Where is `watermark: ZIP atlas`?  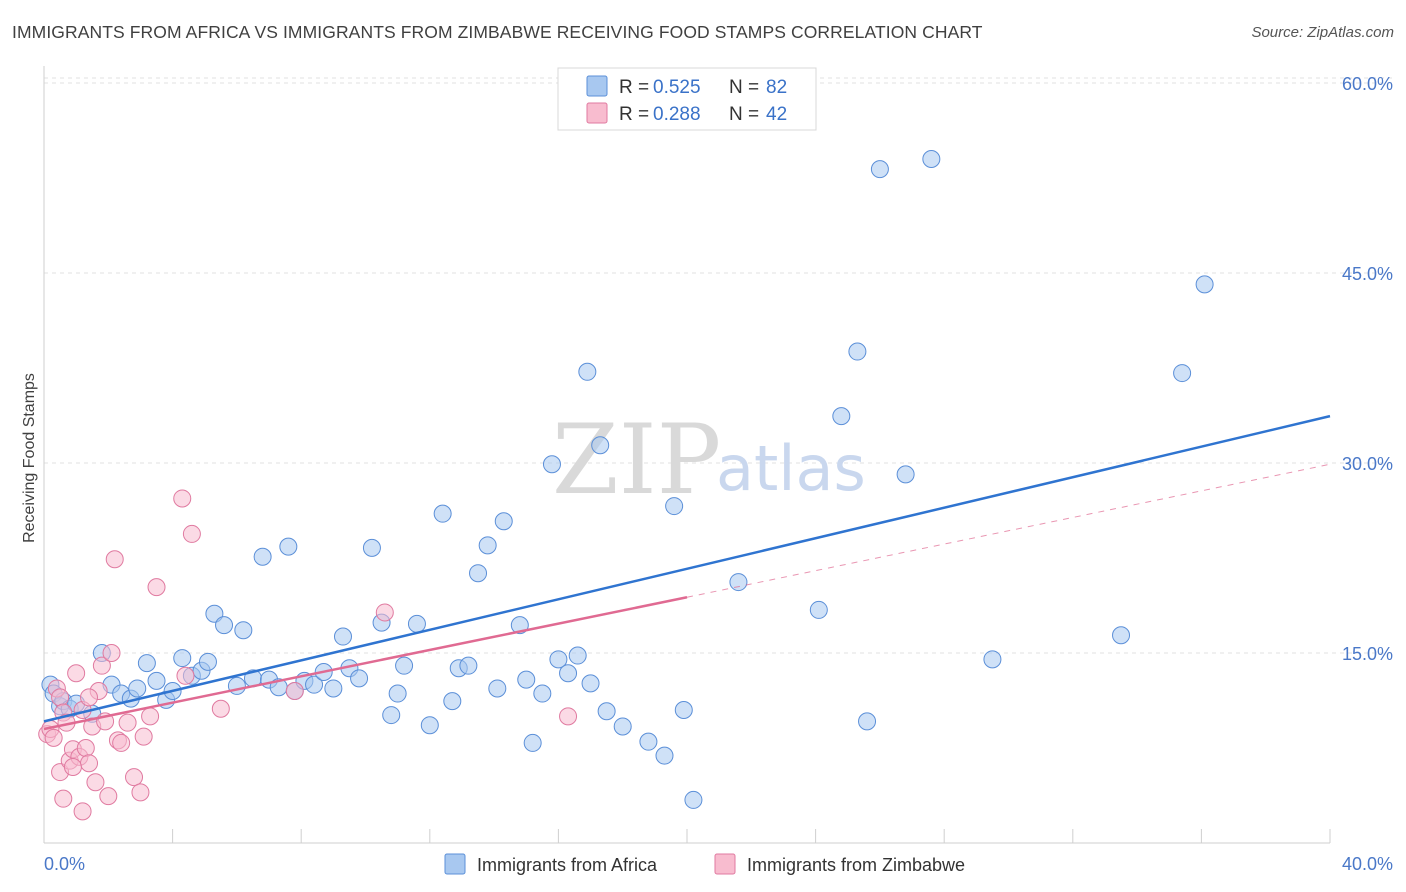
watermark: ZIP atlas is located at coordinates (709, 460).